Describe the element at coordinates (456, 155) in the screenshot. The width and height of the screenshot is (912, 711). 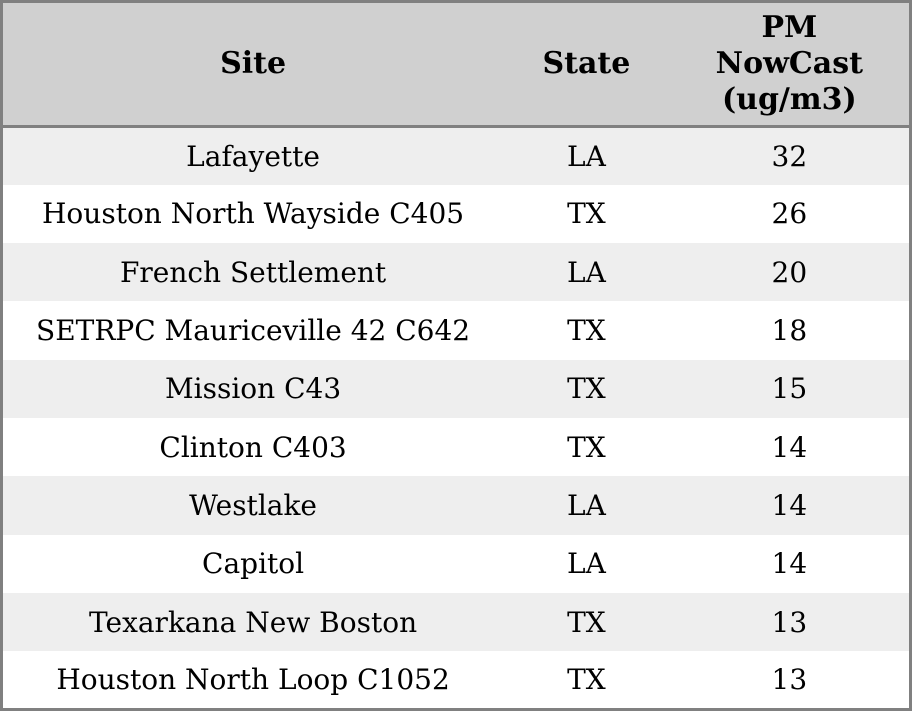
I see `table-row: Lafayette LA 32` at that location.